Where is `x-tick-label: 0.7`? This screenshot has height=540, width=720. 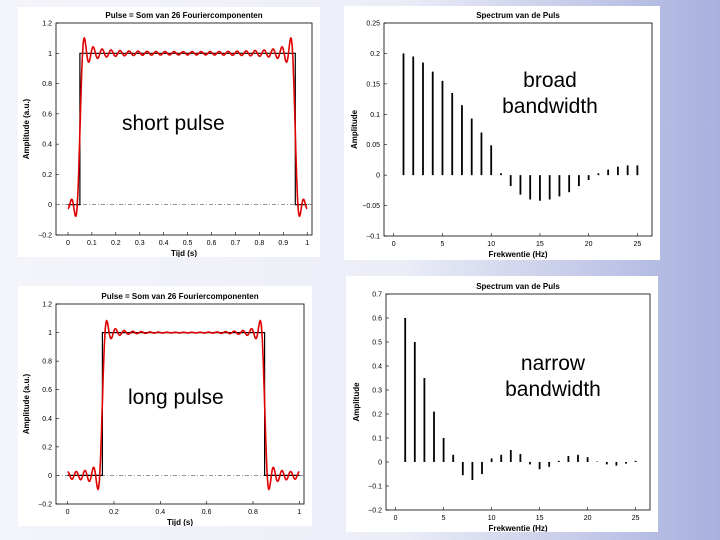 x-tick-label: 0.7 is located at coordinates (236, 243).